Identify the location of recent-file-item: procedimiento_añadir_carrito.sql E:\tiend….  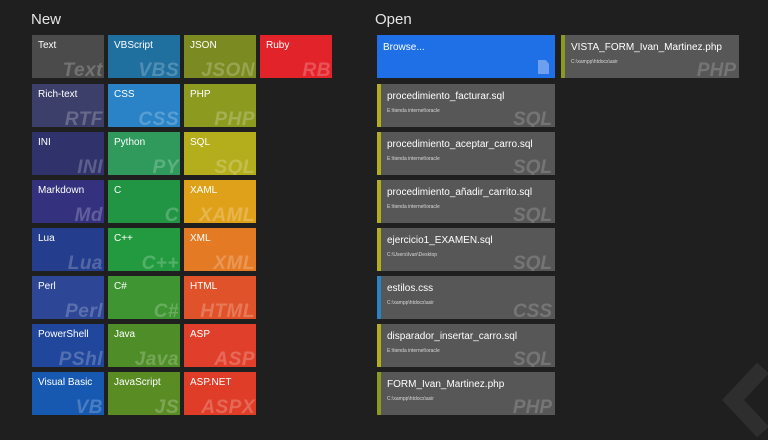
(466, 201).